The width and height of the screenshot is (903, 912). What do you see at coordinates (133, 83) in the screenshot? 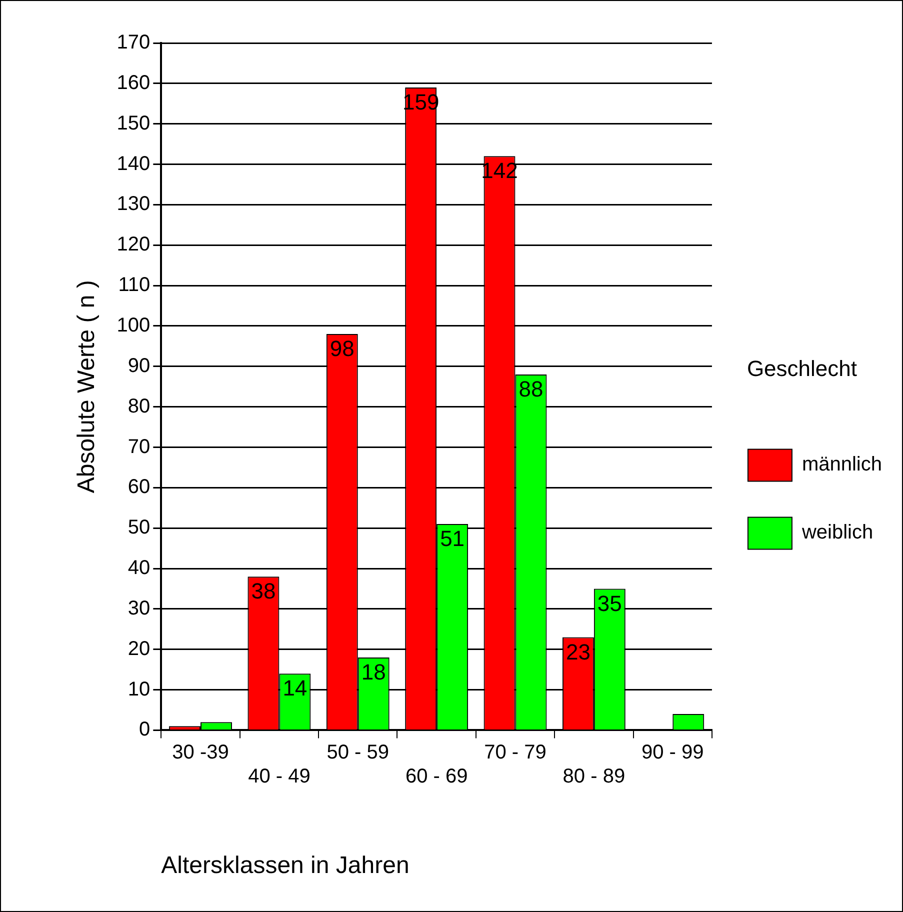
I see `y-tick-label: 160` at bounding box center [133, 83].